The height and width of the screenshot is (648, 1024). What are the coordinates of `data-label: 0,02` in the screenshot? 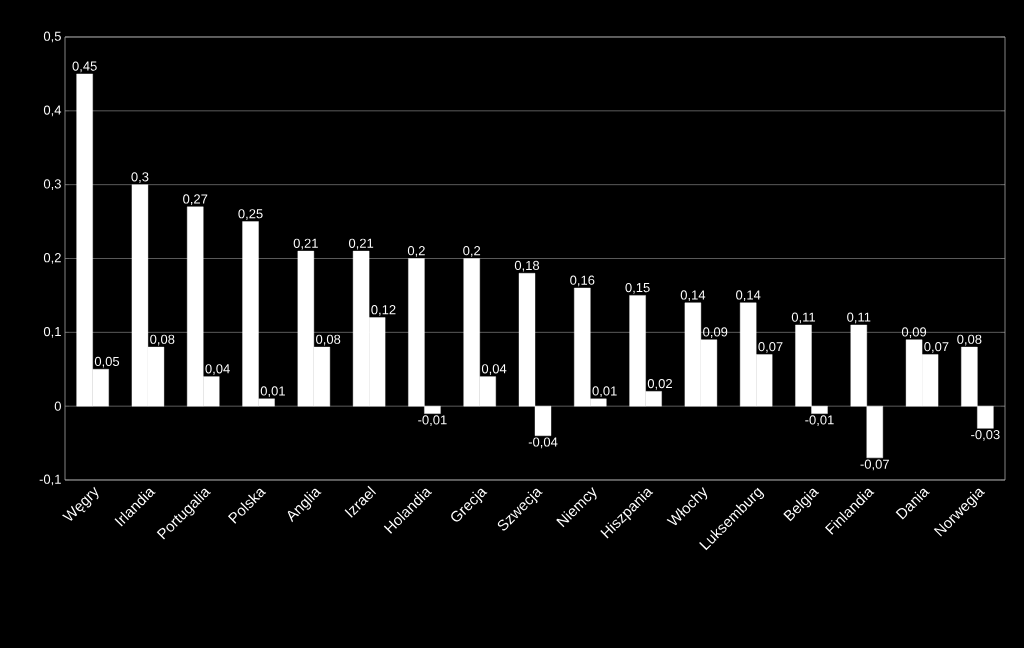 It's located at (659, 384).